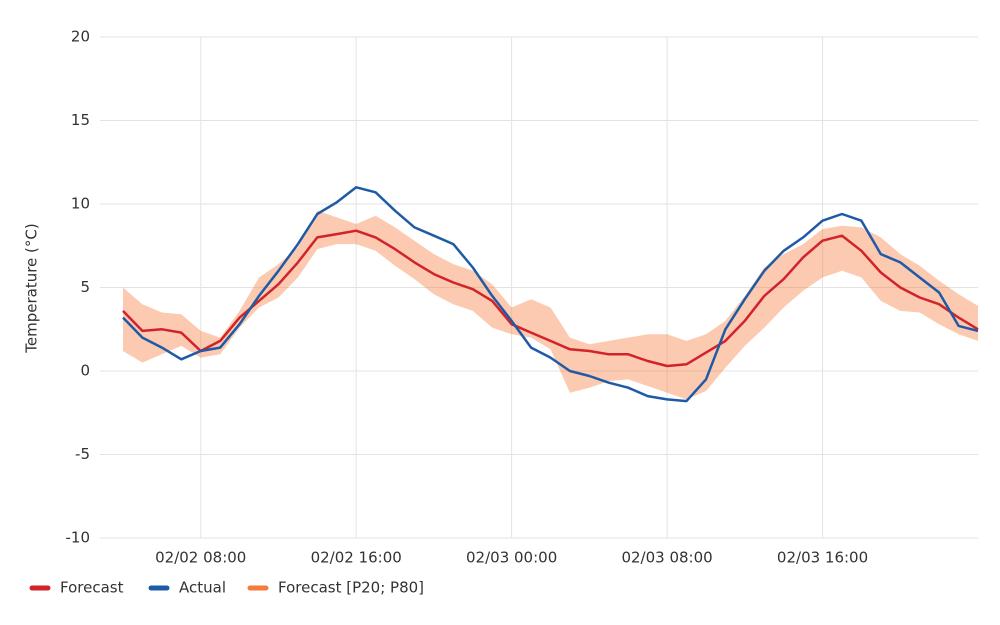  What do you see at coordinates (85, 371) in the screenshot?
I see `y-tick-label: 0` at bounding box center [85, 371].